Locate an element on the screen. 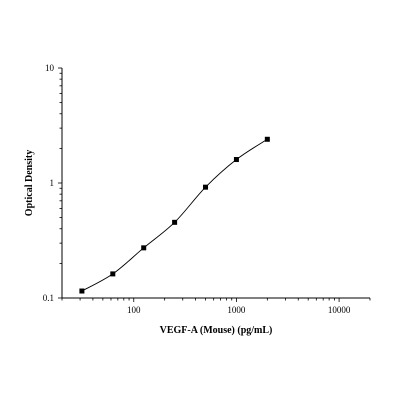 This screenshot has width=400, height=400. y-tick-label: 10 is located at coordinates (50, 68).